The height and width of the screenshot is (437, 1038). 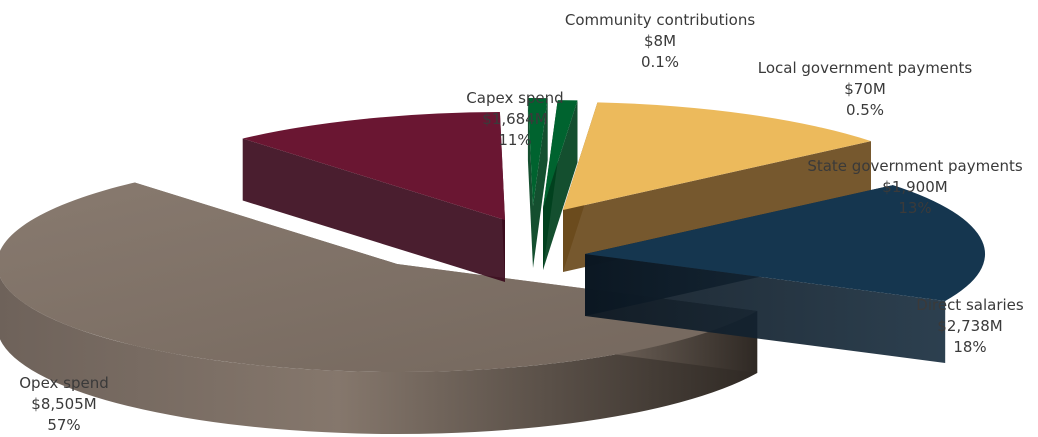 I want to click on slice-value-text: $2,738M, so click(x=970, y=326).